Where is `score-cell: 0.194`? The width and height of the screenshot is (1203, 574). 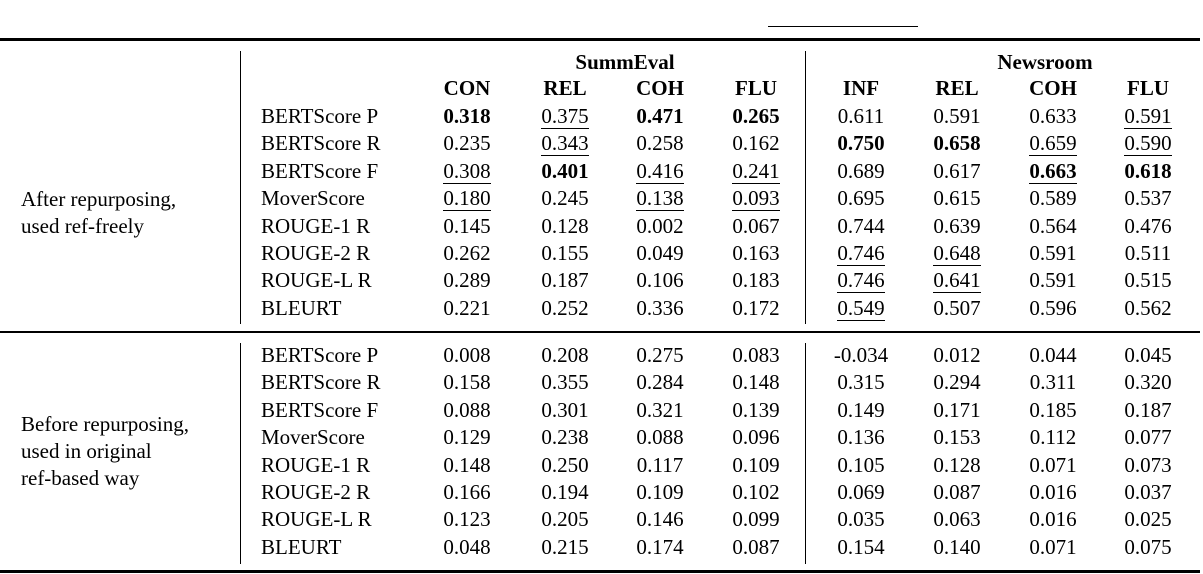 score-cell: 0.194 is located at coordinates (565, 492).